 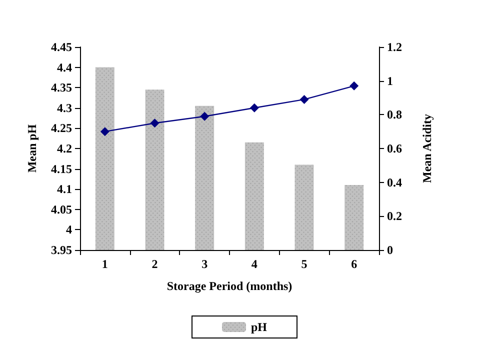 What do you see at coordinates (394, 182) in the screenshot?
I see `y2-tick-label: 0.4` at bounding box center [394, 182].